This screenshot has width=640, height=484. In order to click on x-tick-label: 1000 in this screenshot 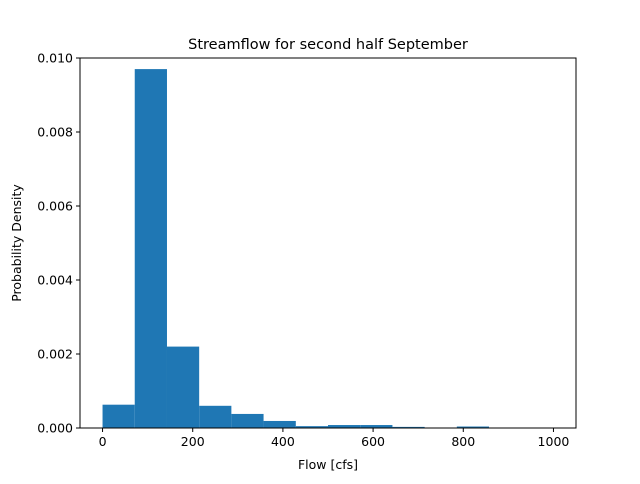, I will do `click(554, 441)`.